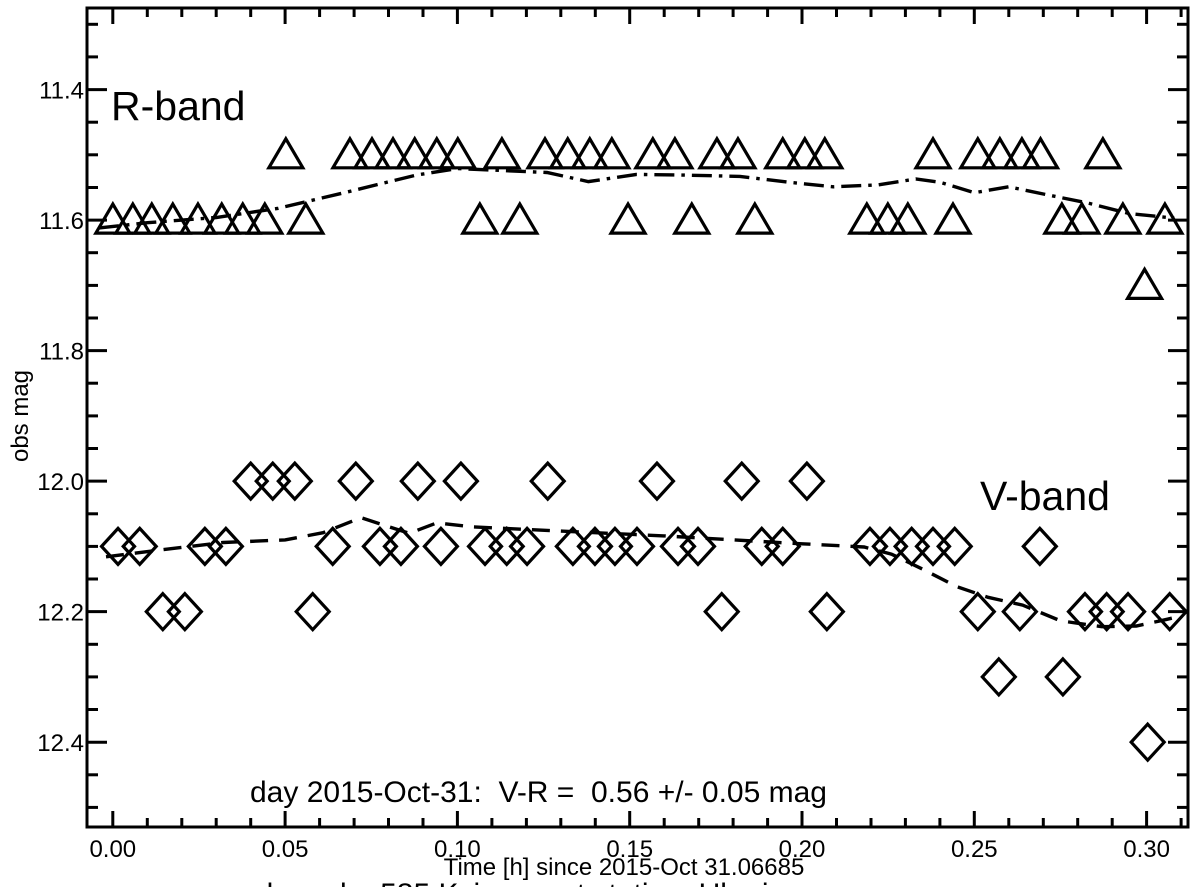  What do you see at coordinates (60, 482) in the screenshot?
I see `y-tick-label: 12.0` at bounding box center [60, 482].